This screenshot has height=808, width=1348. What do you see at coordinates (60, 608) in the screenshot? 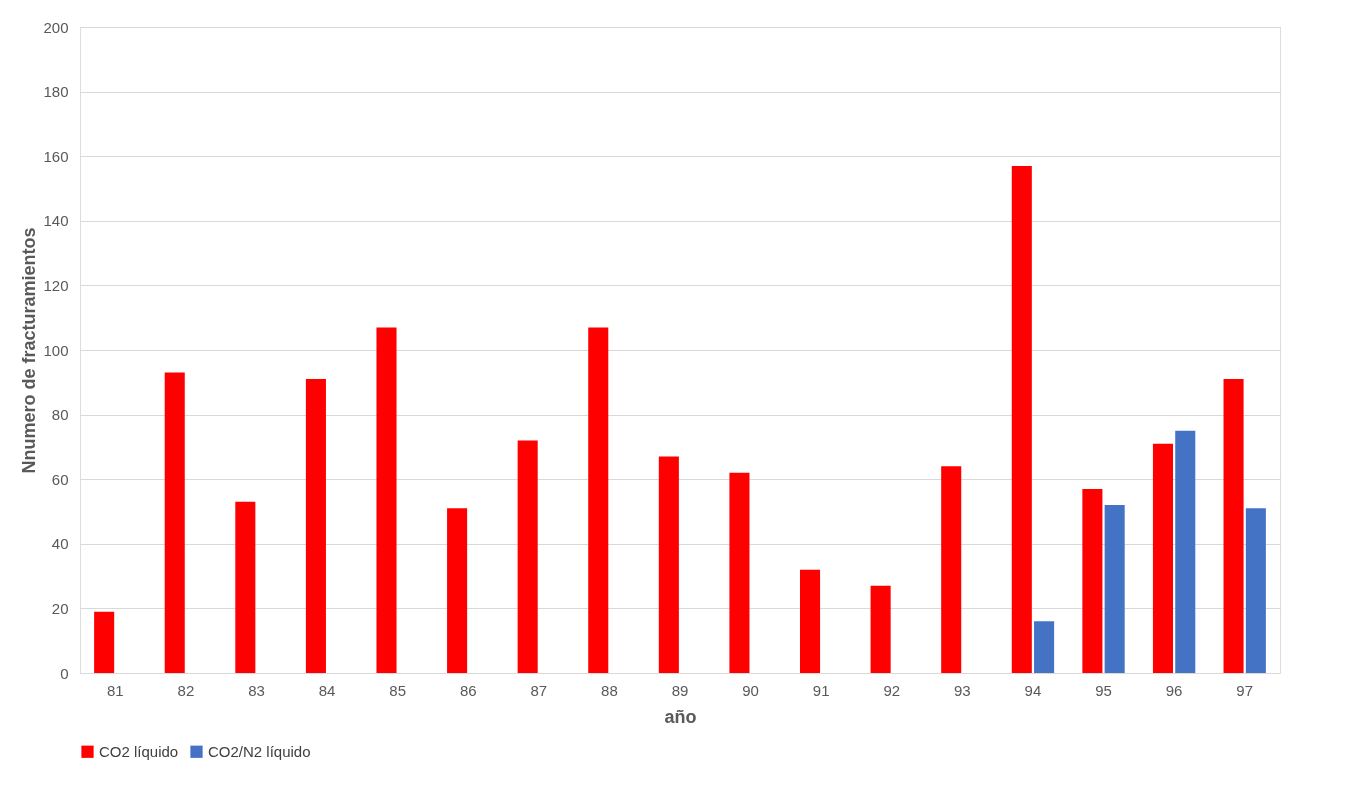
I see `y-tick-label: 20` at bounding box center [60, 608].